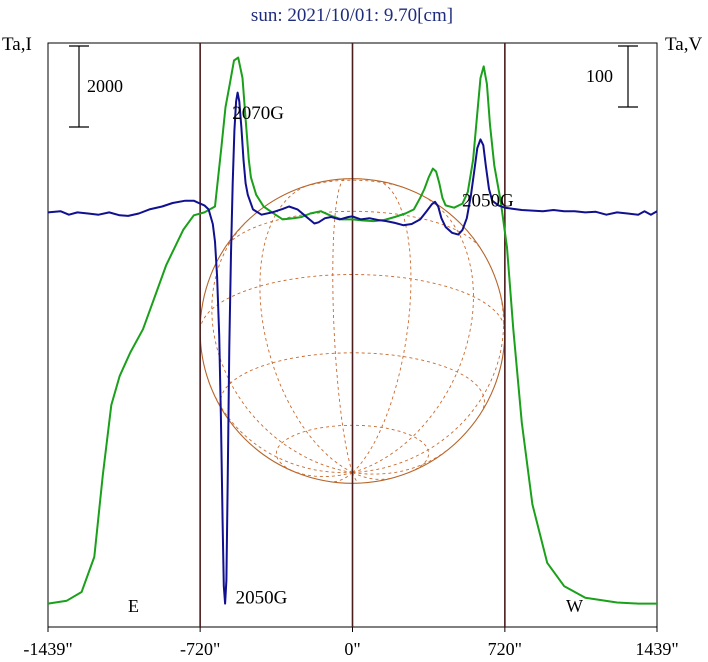 Image resolution: width=708 pixels, height=662 pixels. I want to click on x-tick-label: -1439", so click(47, 649).